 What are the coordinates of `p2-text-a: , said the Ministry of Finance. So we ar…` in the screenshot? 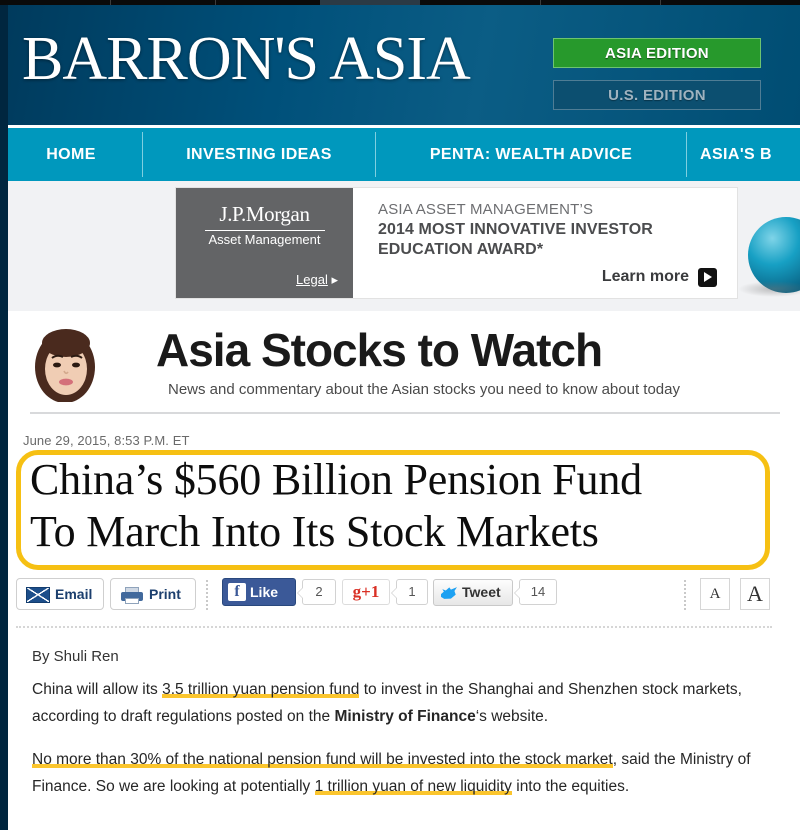 It's located at (391, 773).